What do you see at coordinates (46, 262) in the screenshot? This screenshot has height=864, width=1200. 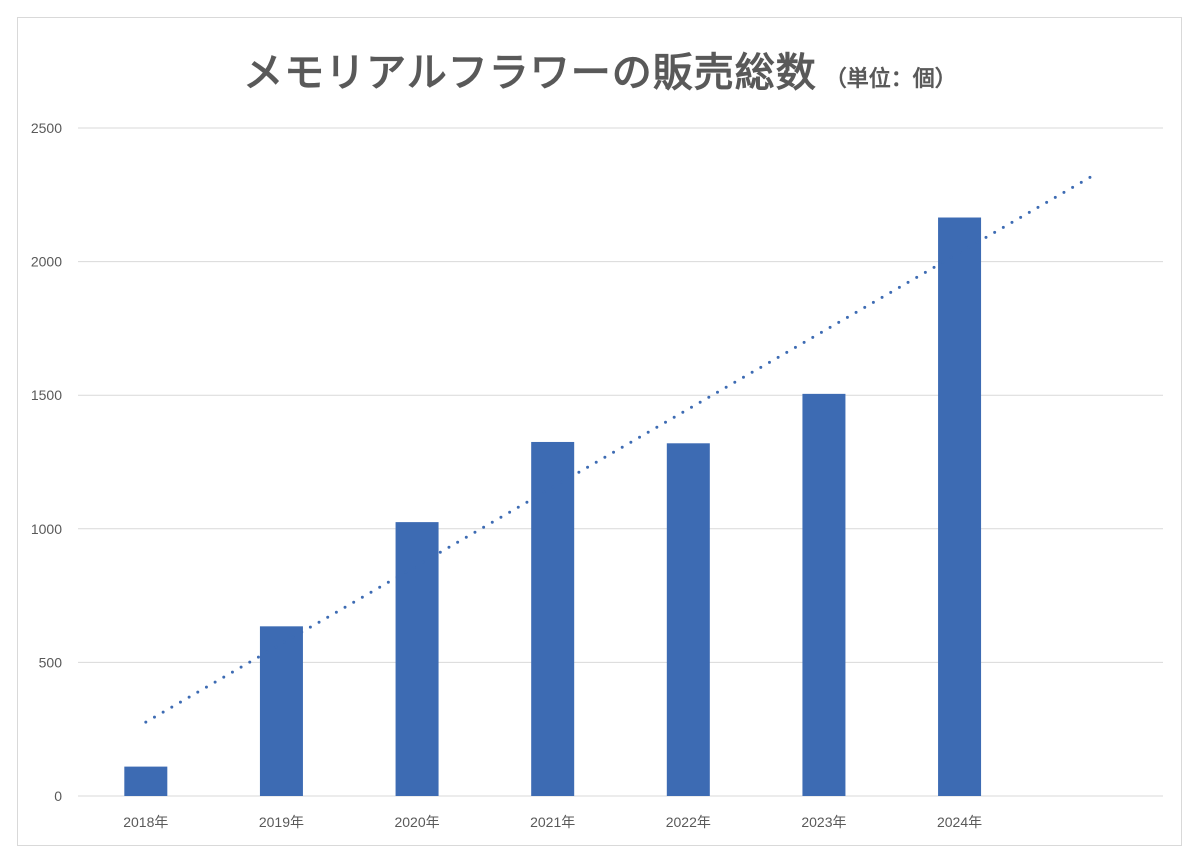 I see `y-tick-label: 2000` at bounding box center [46, 262].